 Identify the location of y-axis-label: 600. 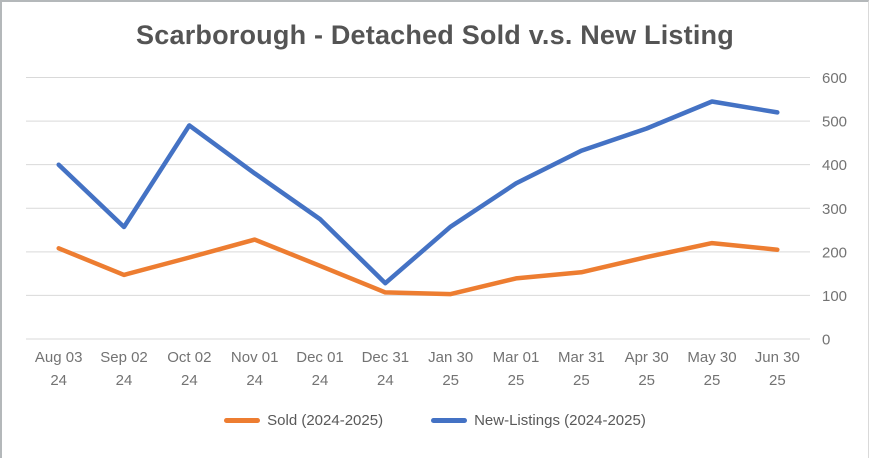
(834, 78).